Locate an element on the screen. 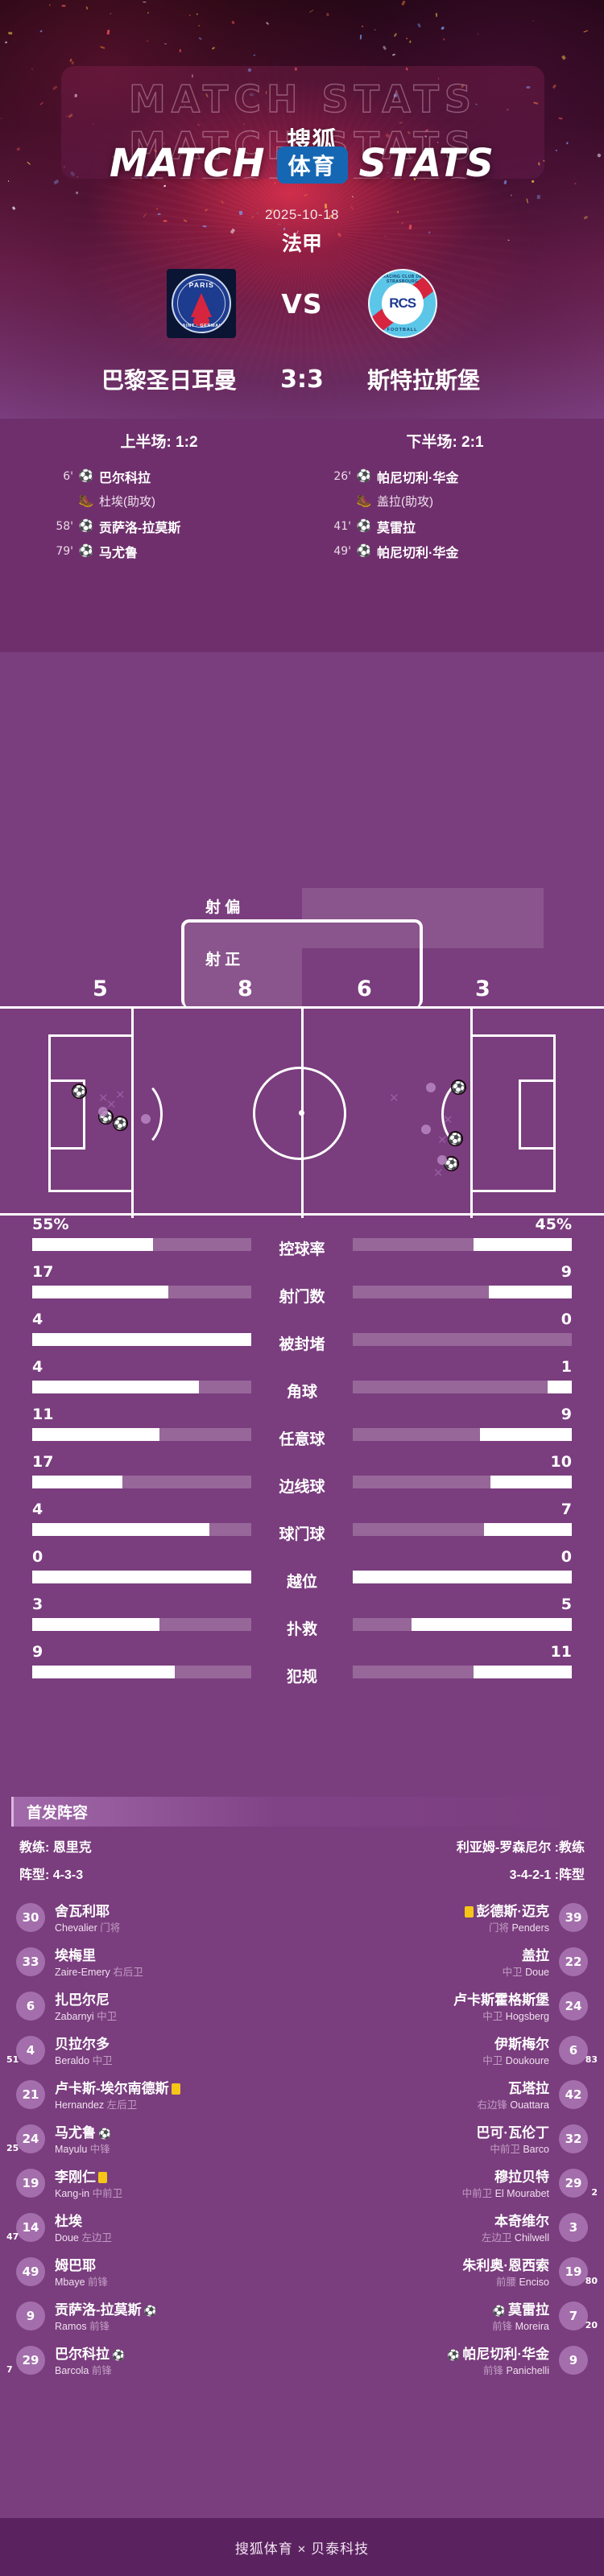 The width and height of the screenshot is (604, 2576). player-name-en: Hernandez is located at coordinates (80, 2105).